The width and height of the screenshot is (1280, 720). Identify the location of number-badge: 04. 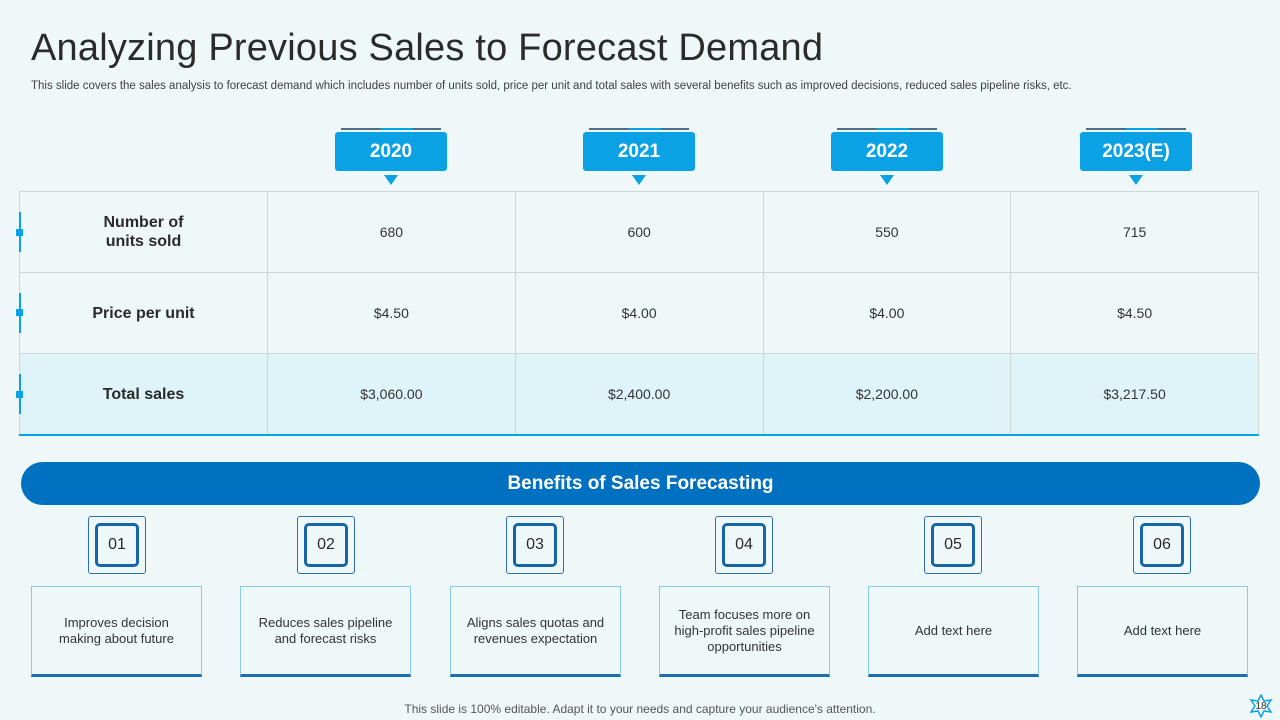
(744, 545).